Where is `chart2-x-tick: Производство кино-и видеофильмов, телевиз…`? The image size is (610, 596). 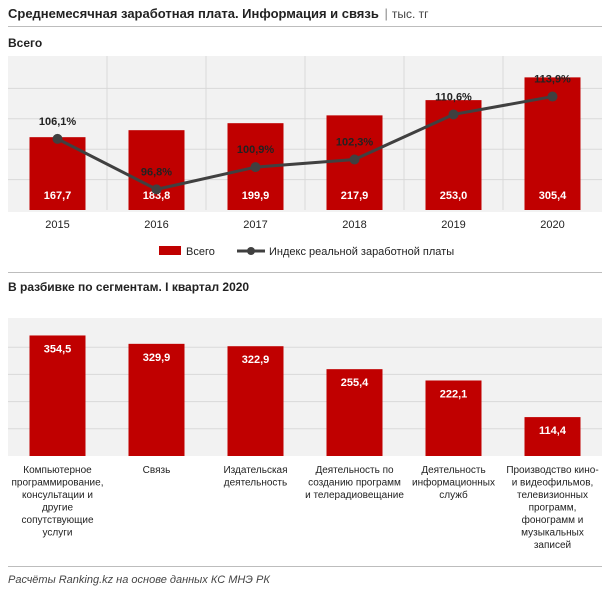 chart2-x-tick: Производство кино-и видеофильмов, телевиз… is located at coordinates (552, 508).